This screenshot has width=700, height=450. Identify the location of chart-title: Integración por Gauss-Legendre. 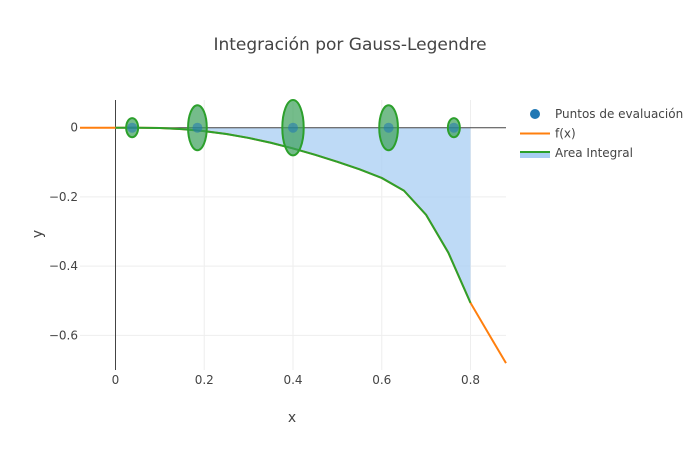
(349, 45).